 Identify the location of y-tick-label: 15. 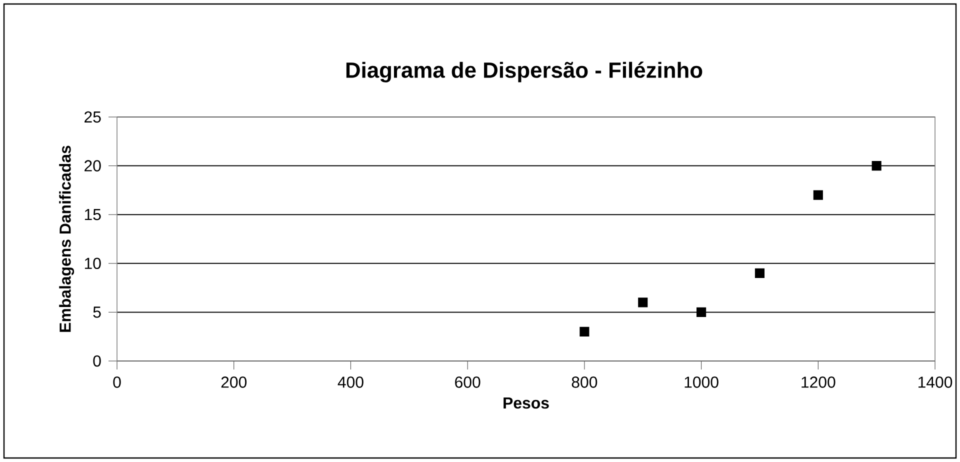
(92, 214).